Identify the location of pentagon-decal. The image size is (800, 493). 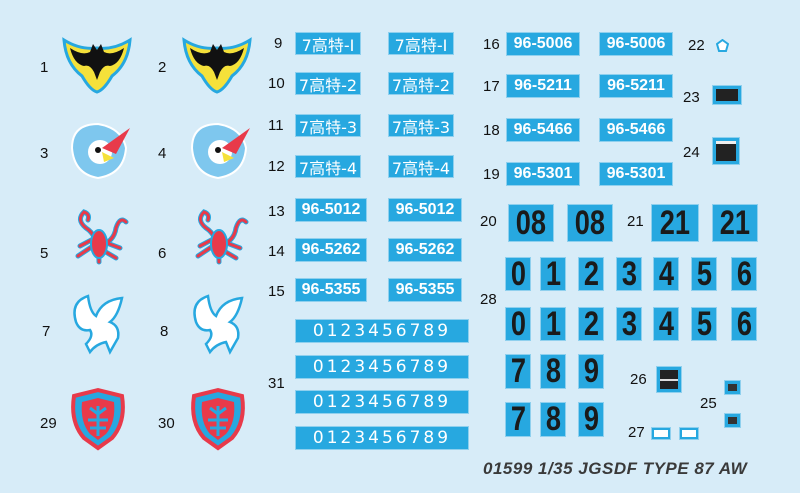
(722, 45).